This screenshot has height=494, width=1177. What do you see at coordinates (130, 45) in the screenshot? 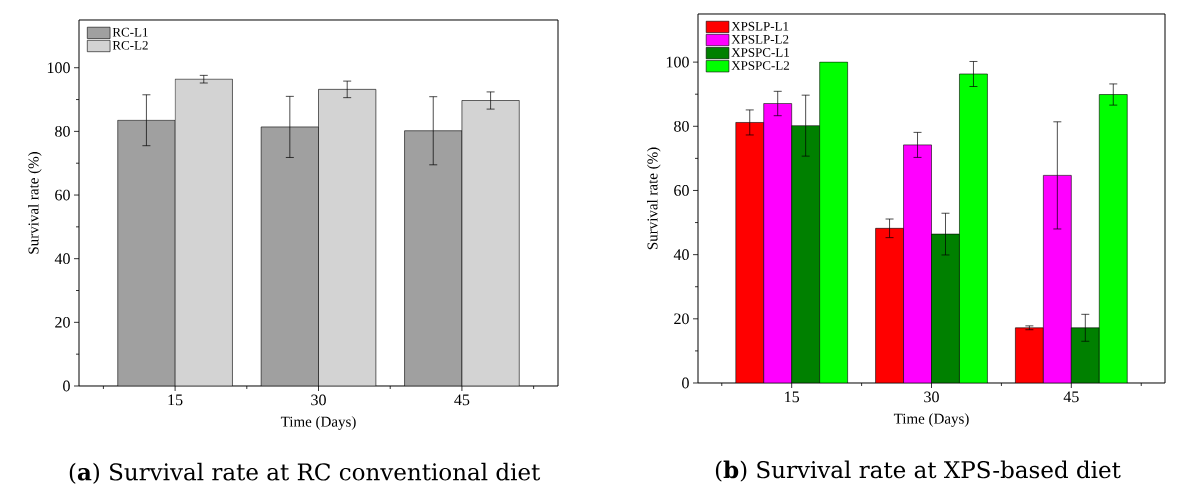
I see `legend-label: RC-L2` at bounding box center [130, 45].